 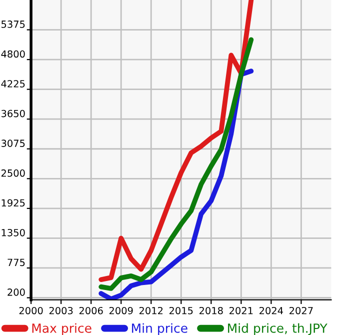 What do you see at coordinates (13, 173) in the screenshot?
I see `y-tick-label: 2500` at bounding box center [13, 173].